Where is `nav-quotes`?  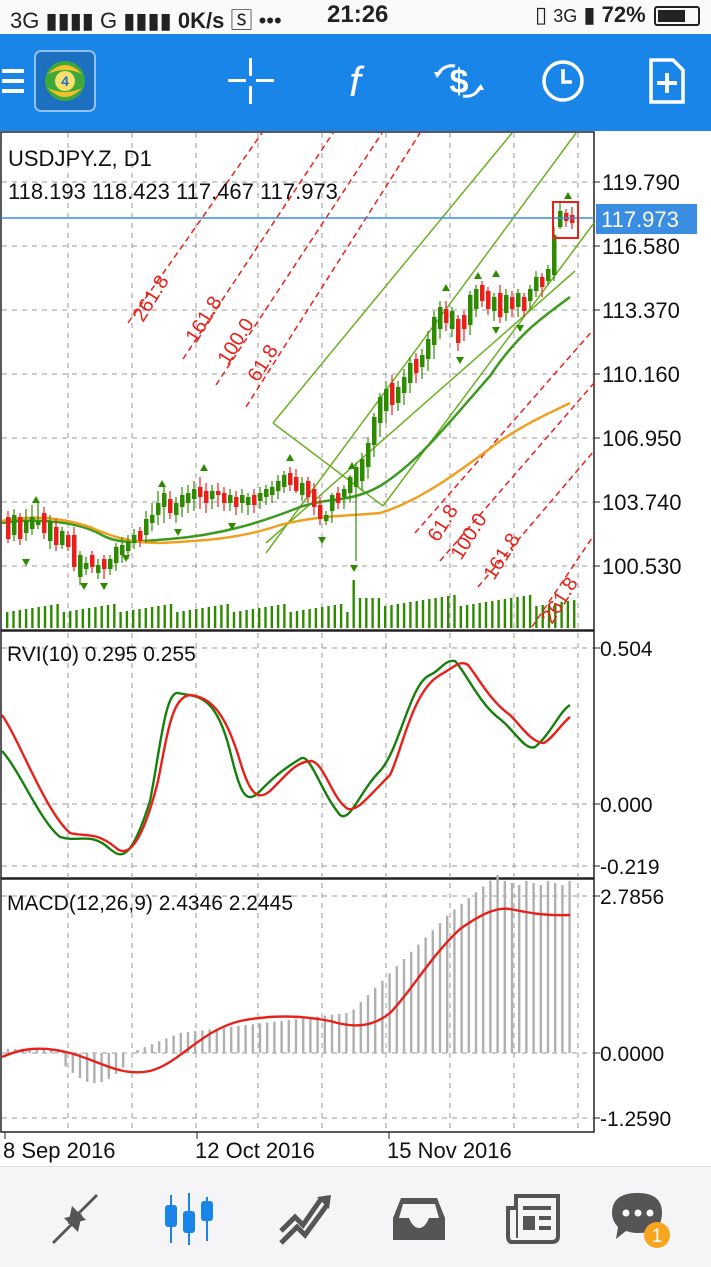
nav-quotes is located at coordinates (75, 1219).